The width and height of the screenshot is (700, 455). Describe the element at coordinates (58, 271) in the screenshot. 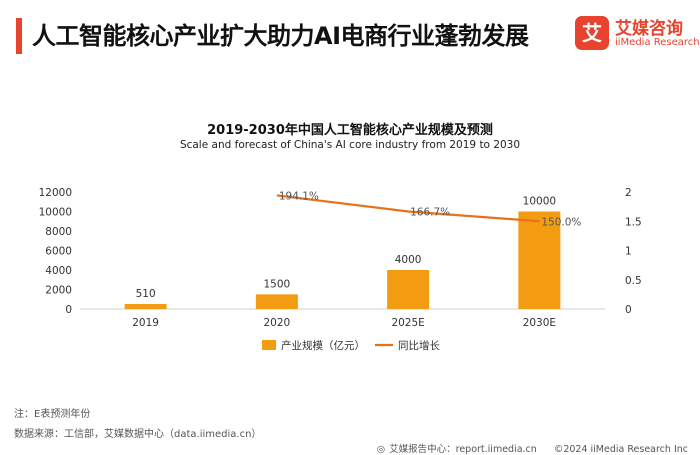

I see `y-left-tick-label: 4000` at that location.